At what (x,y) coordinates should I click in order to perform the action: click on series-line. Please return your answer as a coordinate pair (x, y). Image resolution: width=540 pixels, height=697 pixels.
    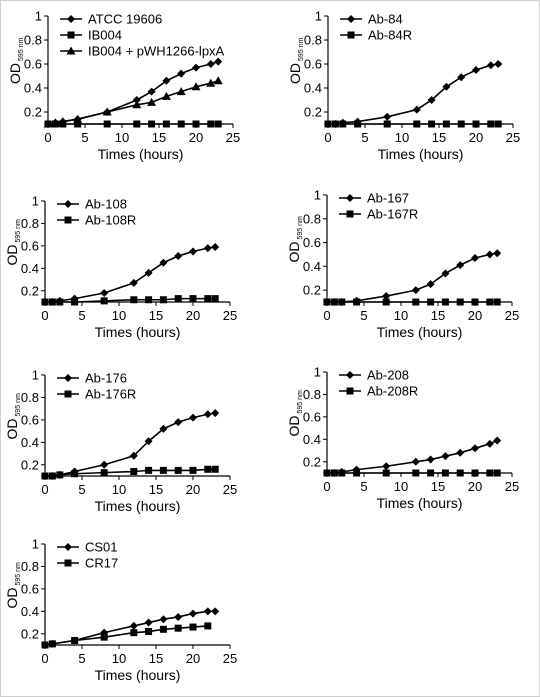
    Looking at the image, I should click on (130, 444).